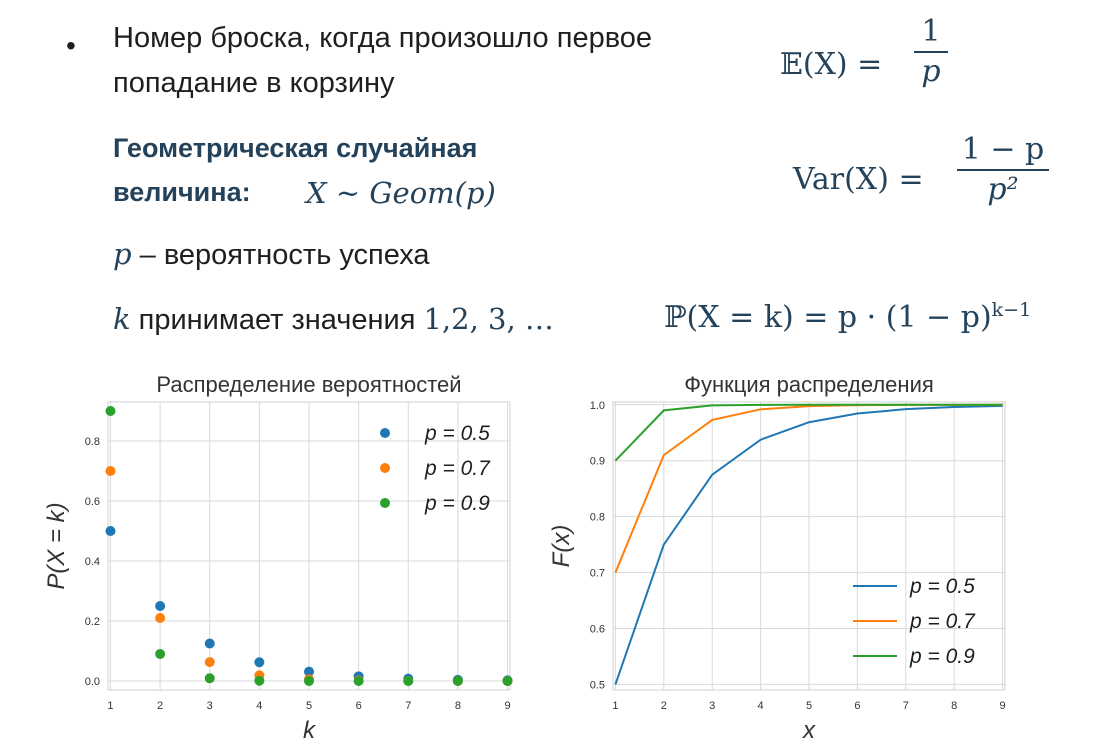  I want to click on chart-title: Функция распределения, so click(809, 384).